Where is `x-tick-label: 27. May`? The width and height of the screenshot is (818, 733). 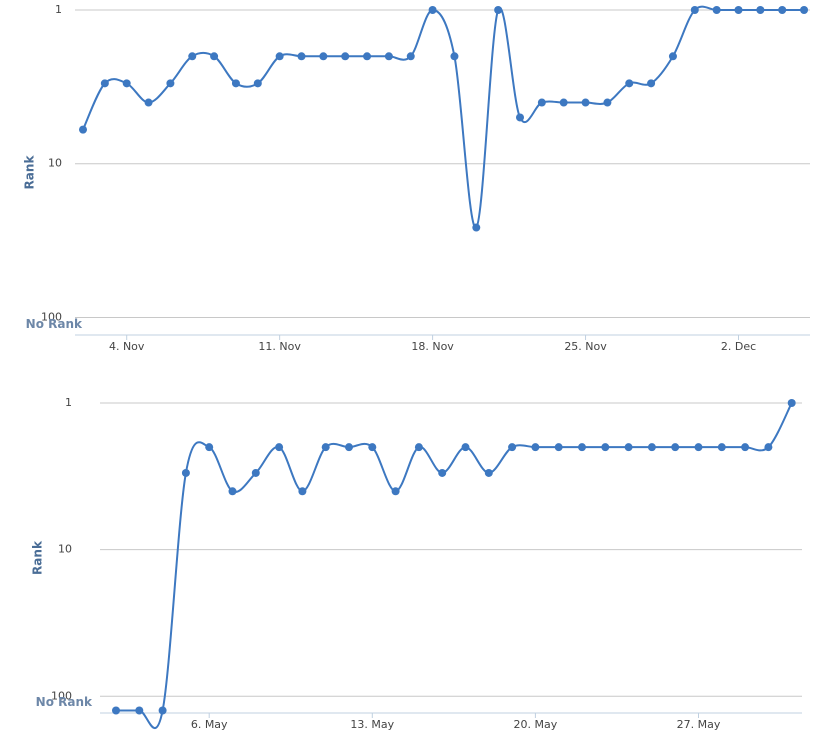
x-tick-label: 27. May is located at coordinates (699, 724).